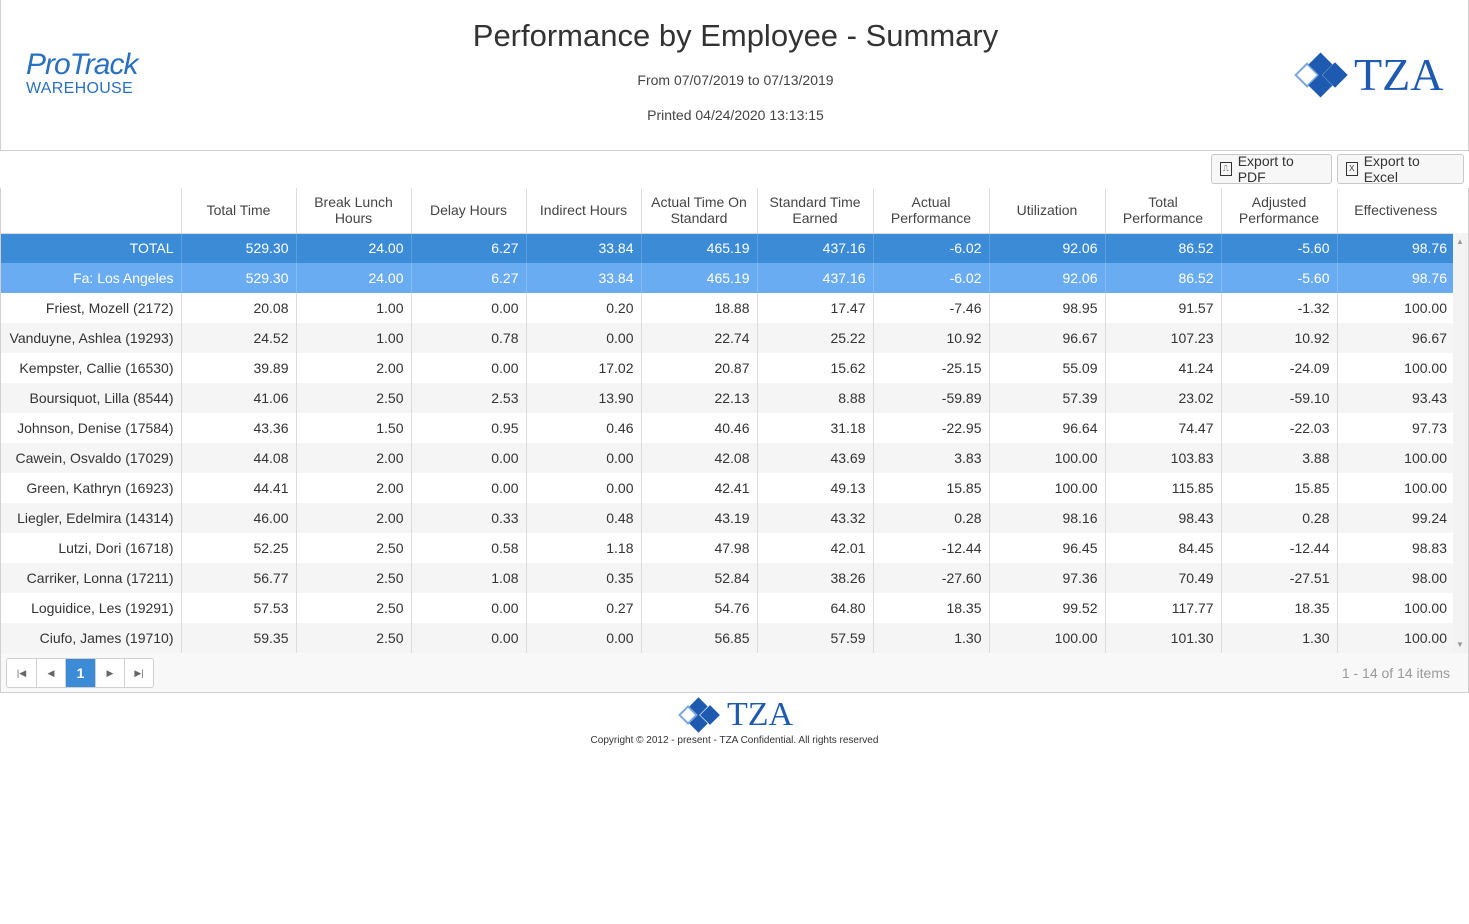 Image resolution: width=1469 pixels, height=924 pixels. I want to click on value-cell: 0.35, so click(583, 578).